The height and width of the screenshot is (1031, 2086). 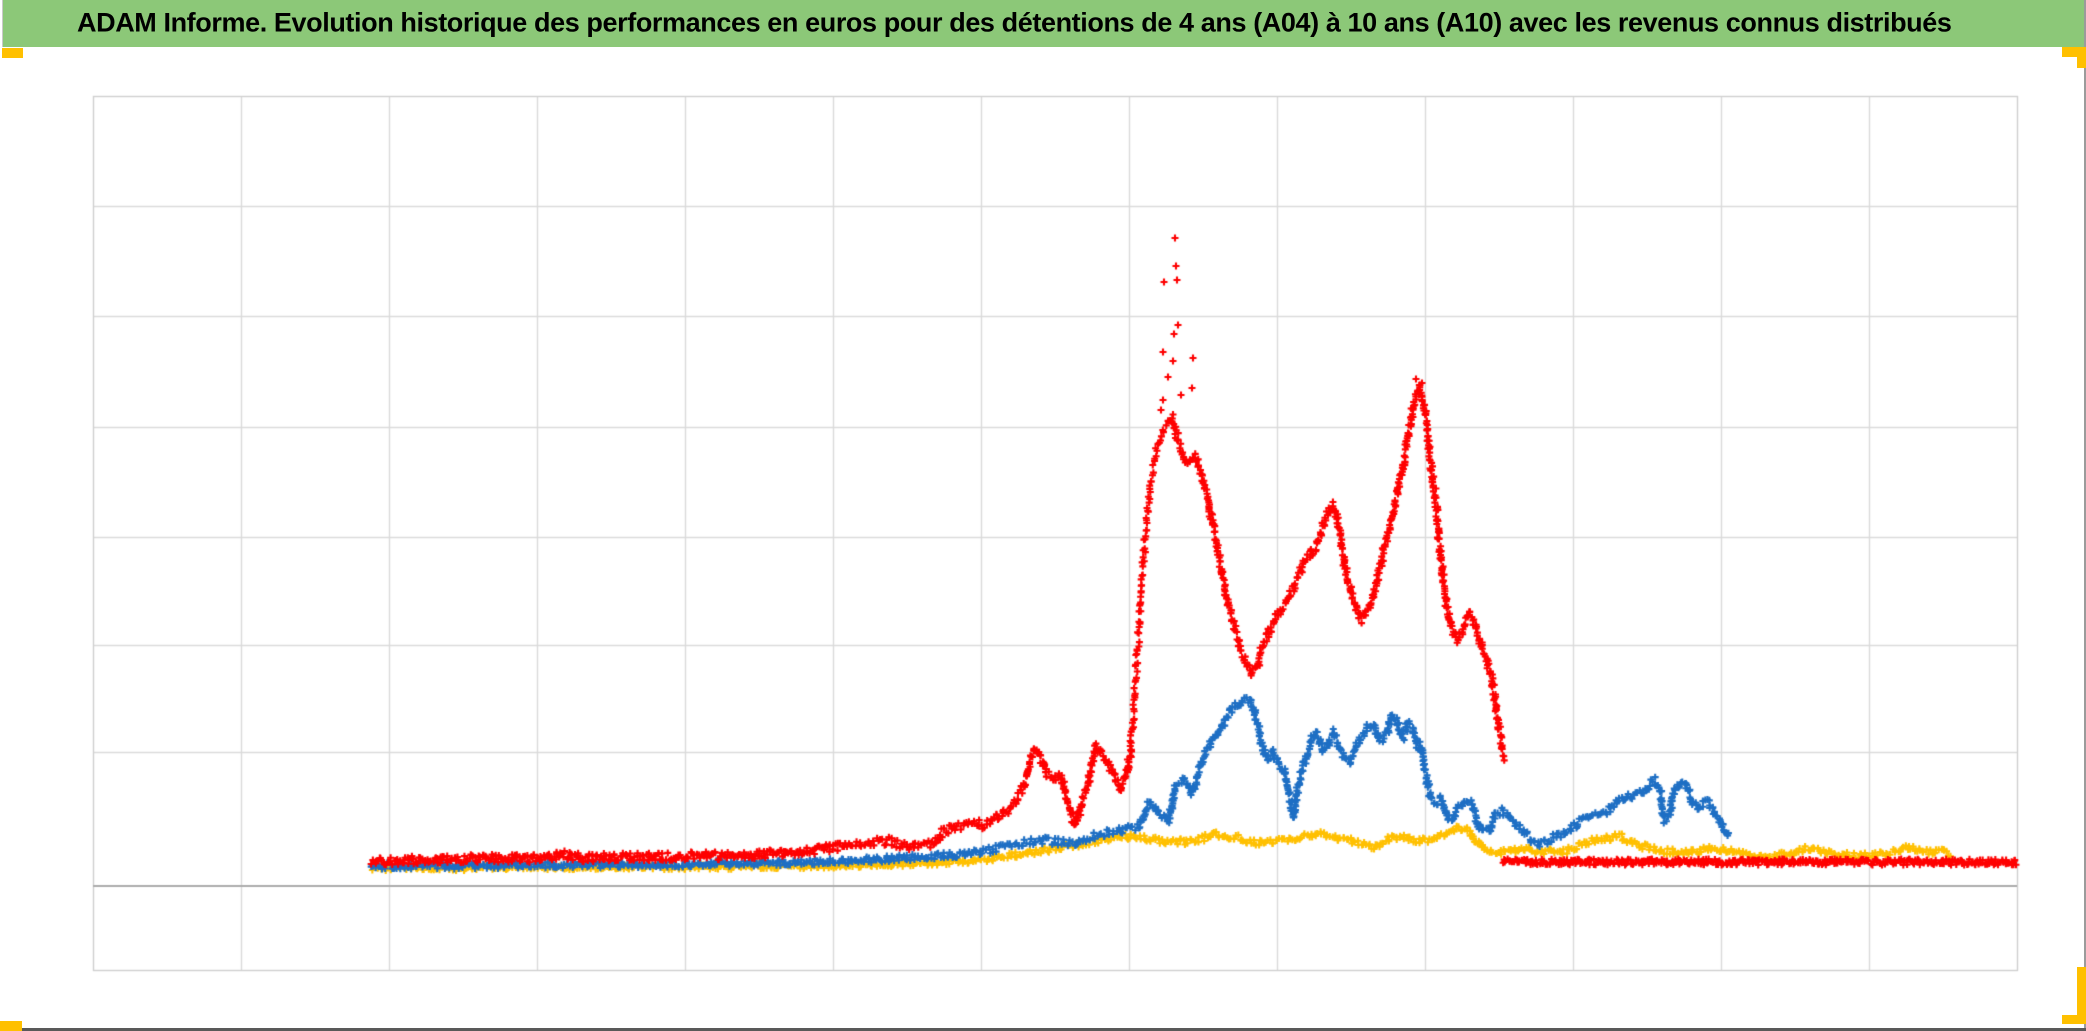 I want to click on sheet-right-edge, so click(x=2085, y=515).